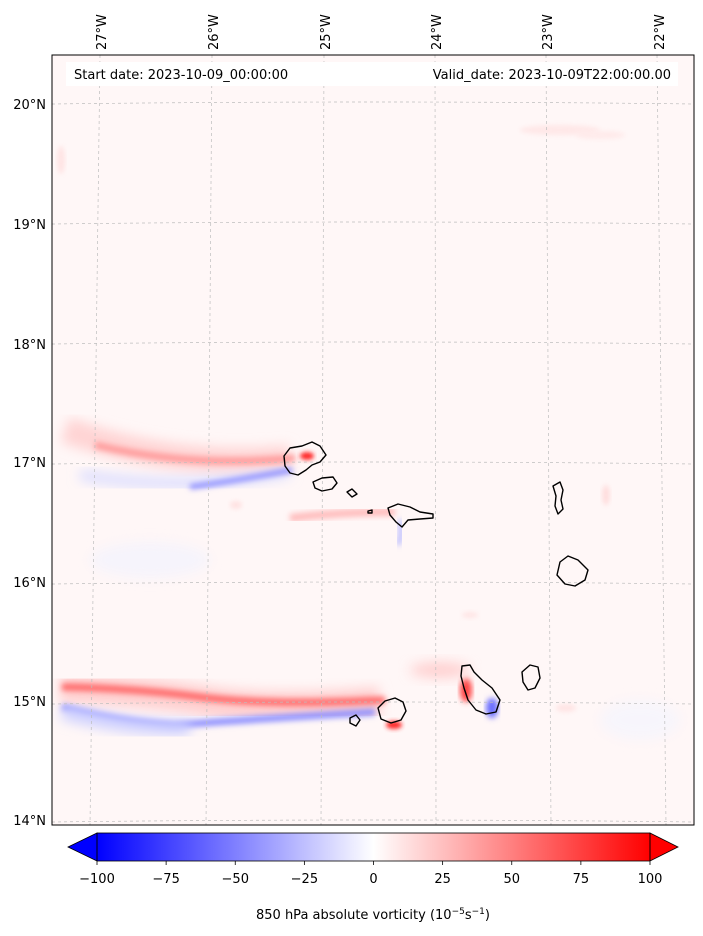  What do you see at coordinates (581, 879) in the screenshot?
I see `colorbar-tick-label: 75` at bounding box center [581, 879].